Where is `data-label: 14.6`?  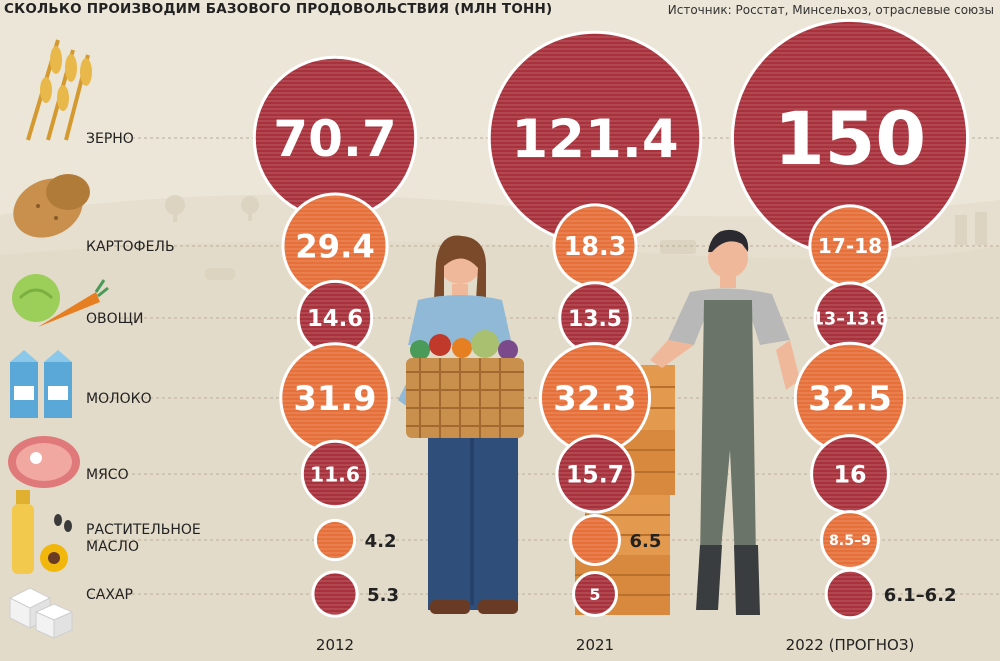
data-label: 14.6 is located at coordinates (335, 319).